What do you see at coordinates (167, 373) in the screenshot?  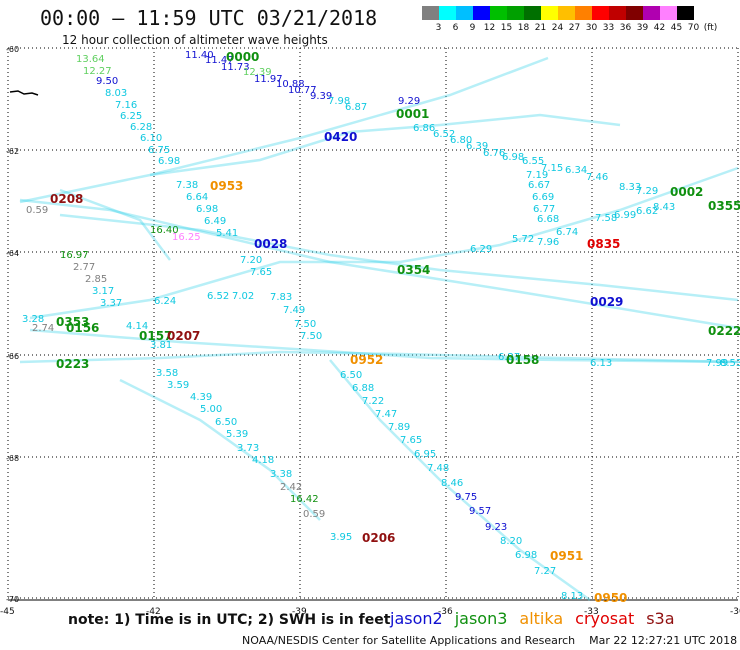 I see `wave-height-label: 3.58` at bounding box center [167, 373].